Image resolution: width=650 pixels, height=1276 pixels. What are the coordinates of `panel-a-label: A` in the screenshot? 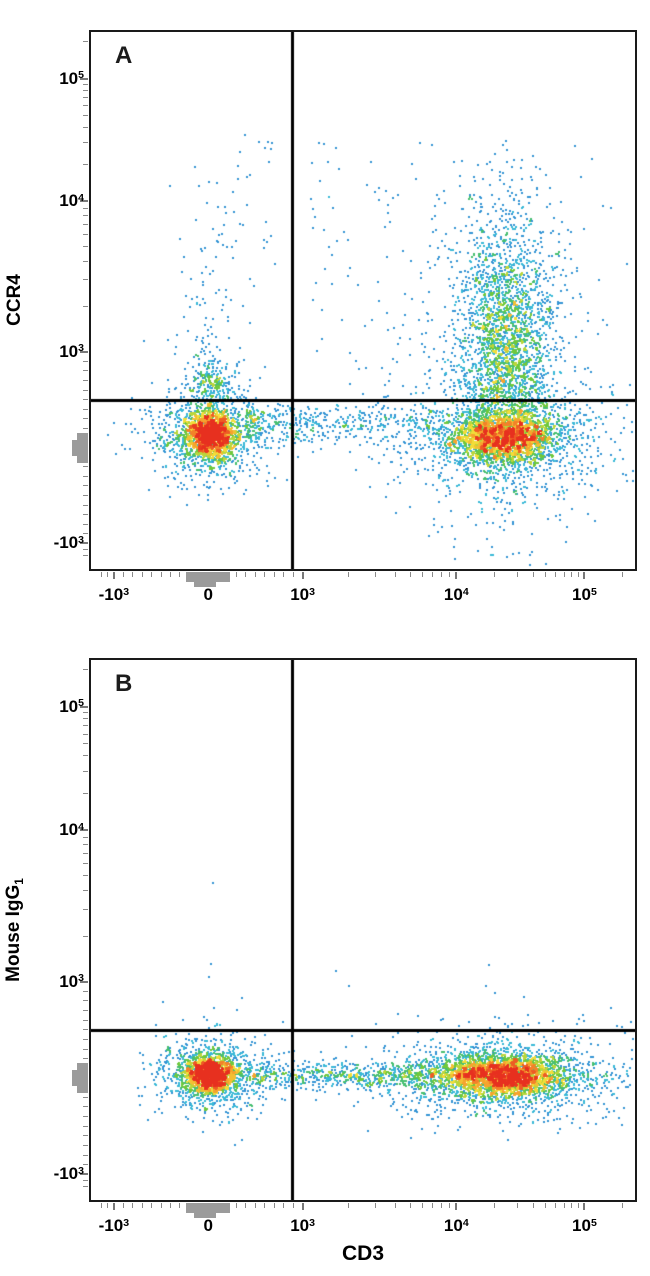 It's located at (124, 55).